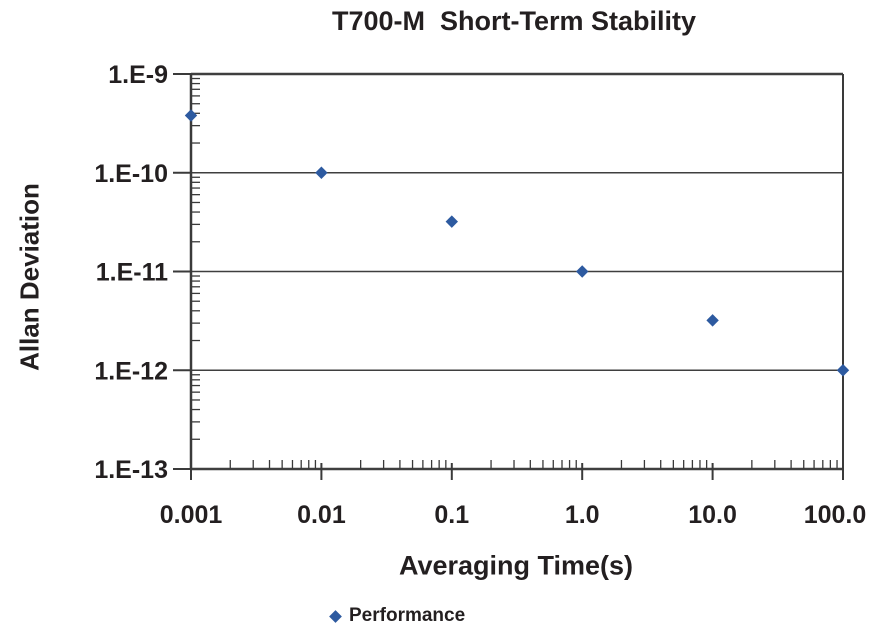  What do you see at coordinates (835, 515) in the screenshot?
I see `x-tick-label: 100.0` at bounding box center [835, 515].